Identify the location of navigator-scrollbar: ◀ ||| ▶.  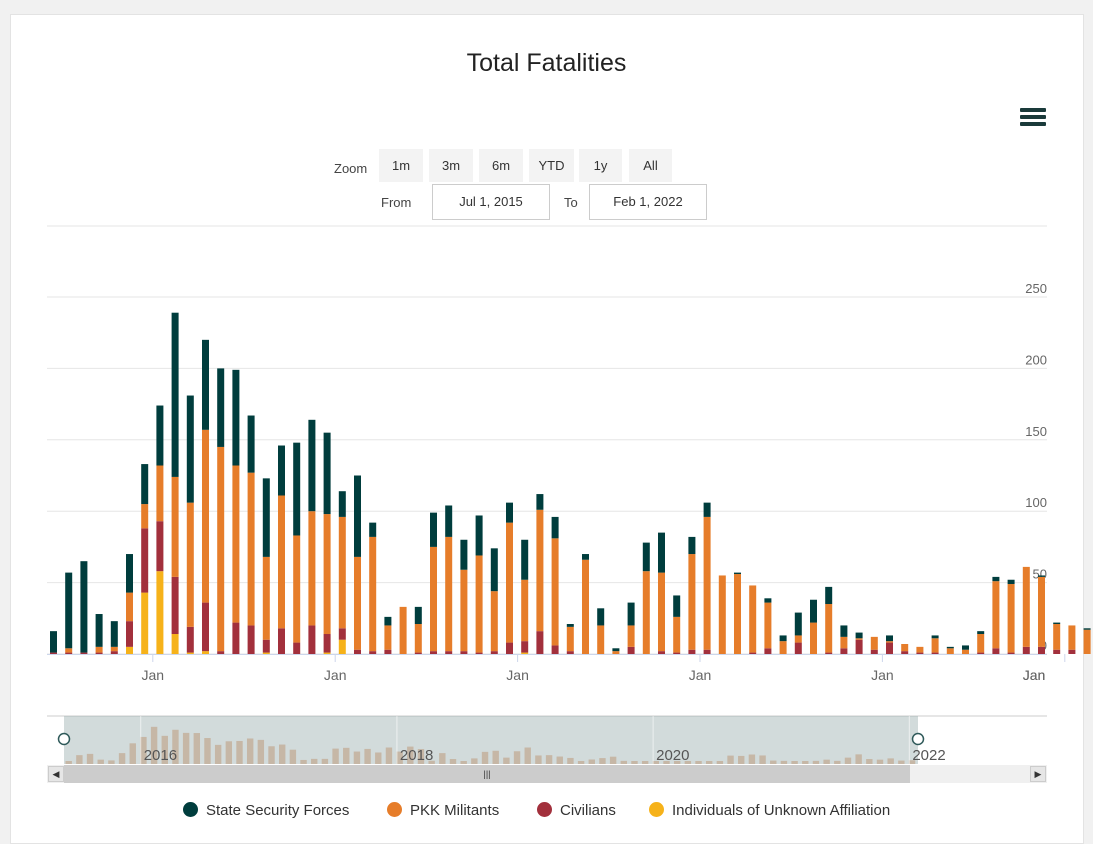
(547, 774).